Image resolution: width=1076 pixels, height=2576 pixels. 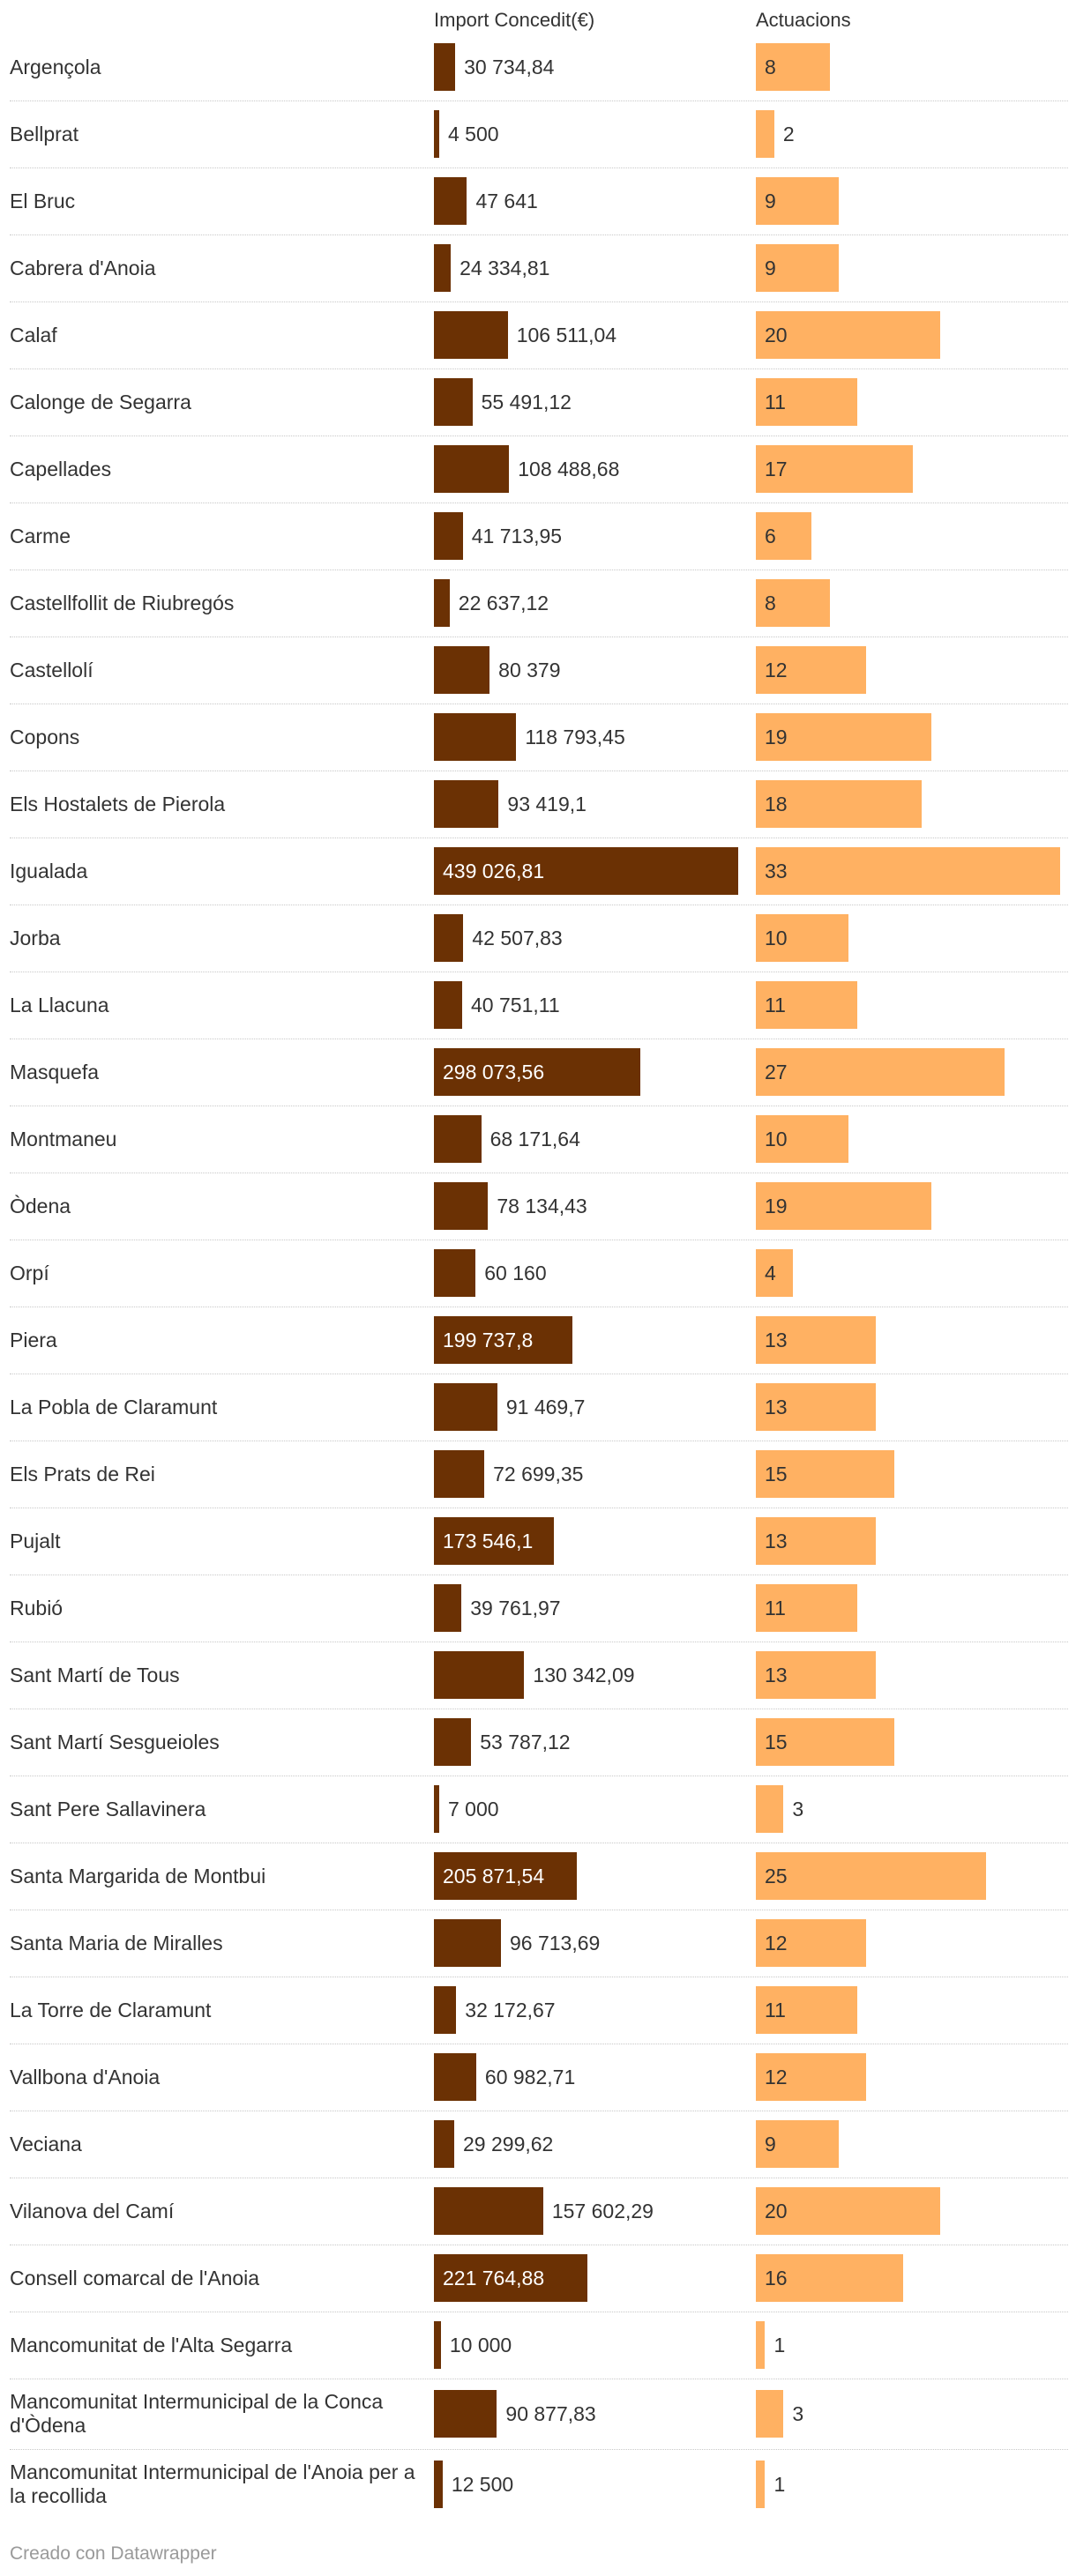 What do you see at coordinates (114, 1407) in the screenshot?
I see `row-label: La Pobla de Claramunt` at bounding box center [114, 1407].